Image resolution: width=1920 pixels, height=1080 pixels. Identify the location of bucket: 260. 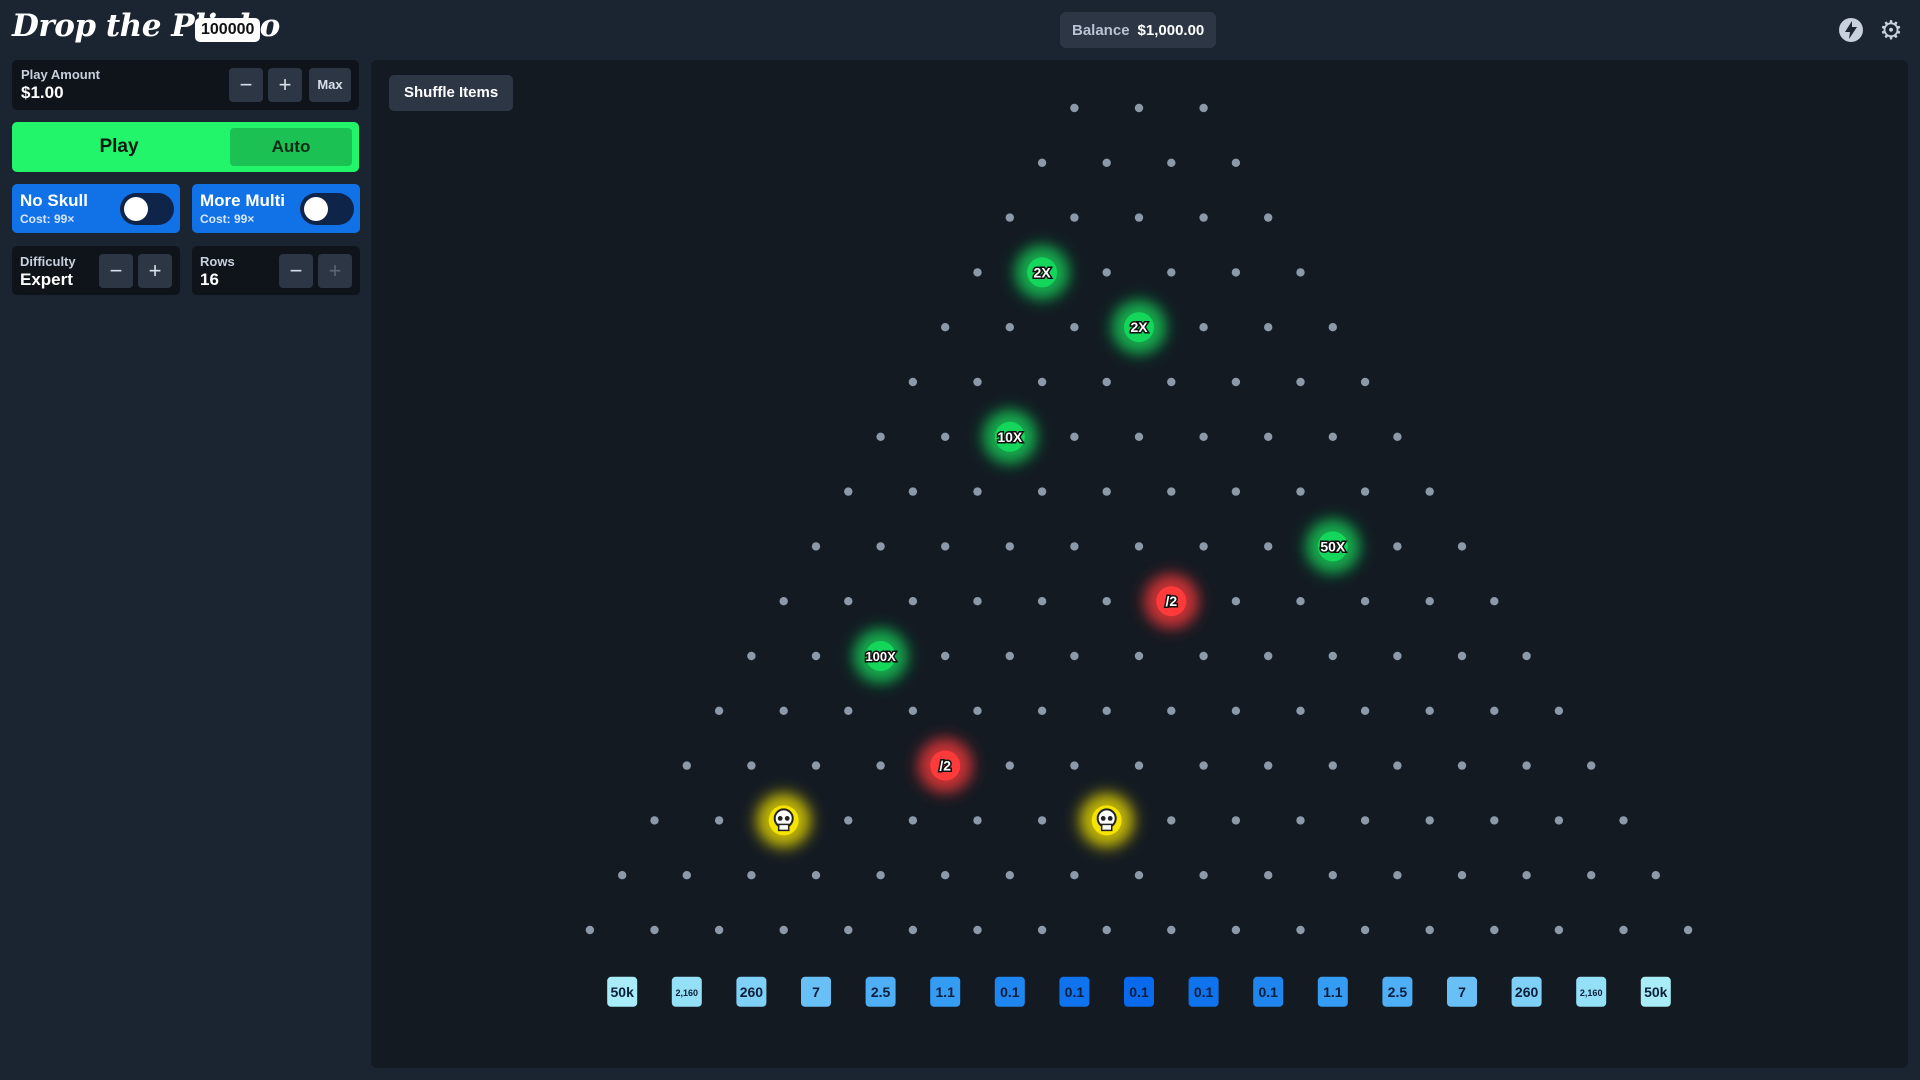
(1526, 991).